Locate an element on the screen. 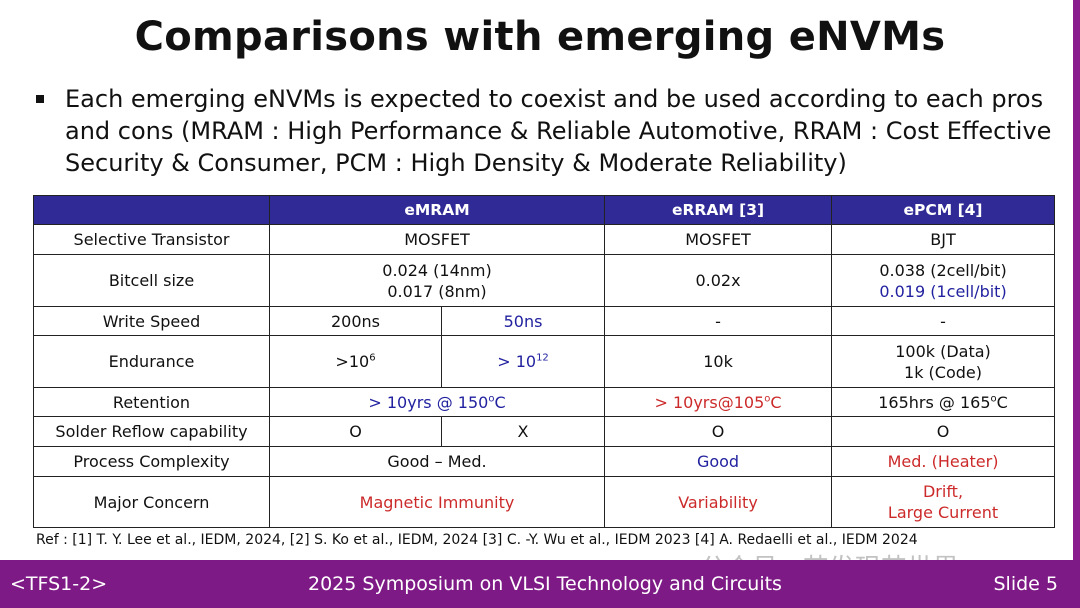 The image size is (1080, 608). table-header-row: eMRAM eRRAM [3] ePCM [4] is located at coordinates (544, 210).